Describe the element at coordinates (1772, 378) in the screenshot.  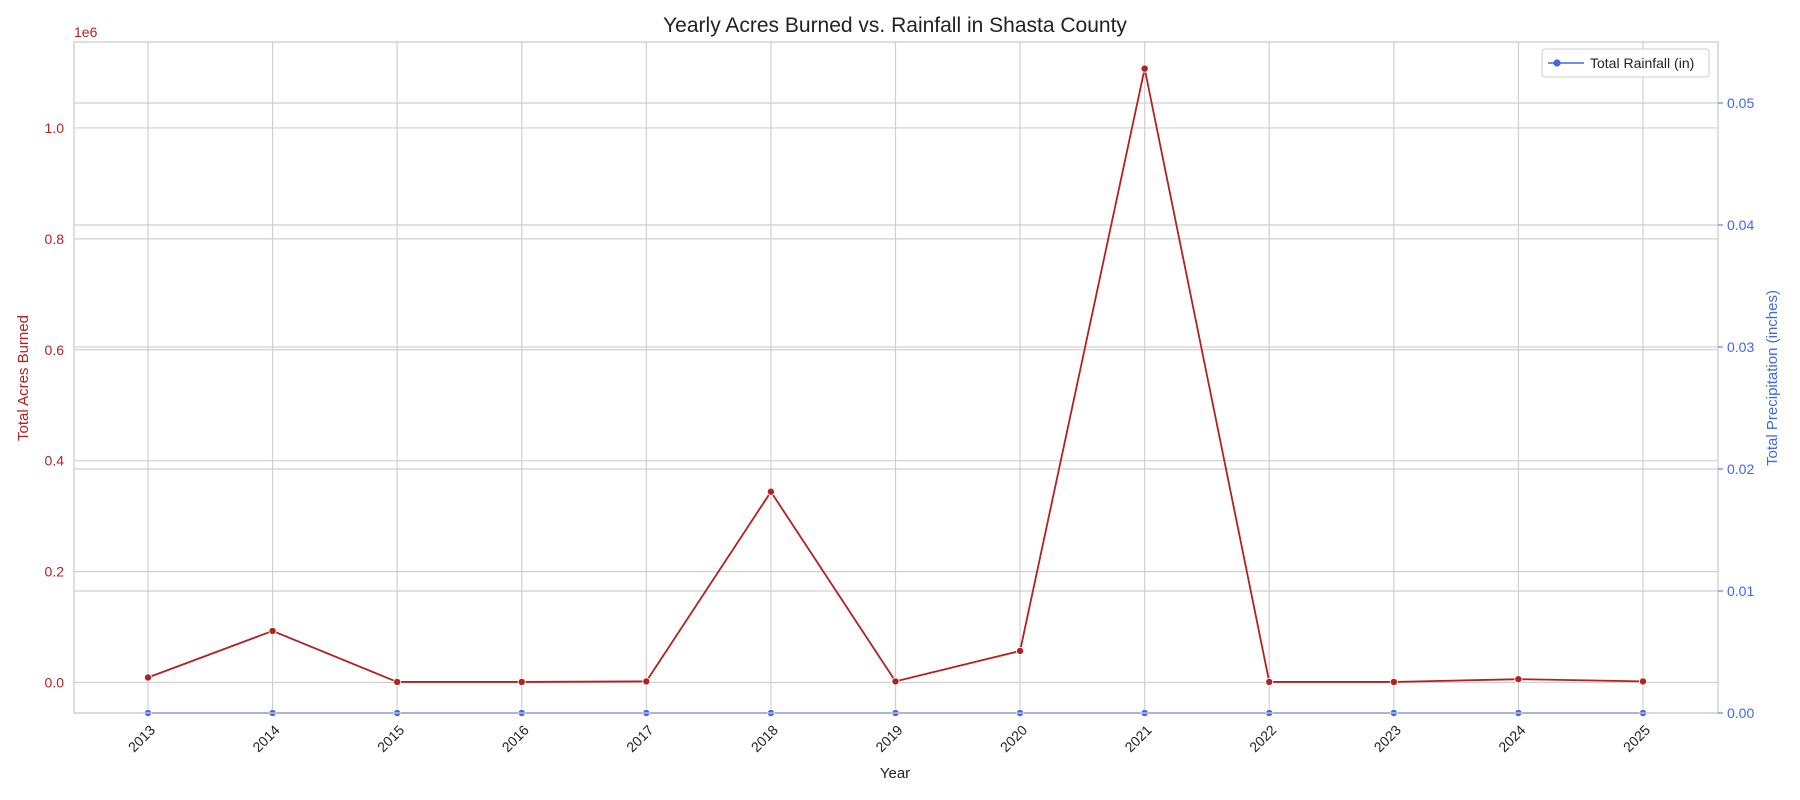
I see `right-axis-label: Total Precipitation (inches)` at that location.